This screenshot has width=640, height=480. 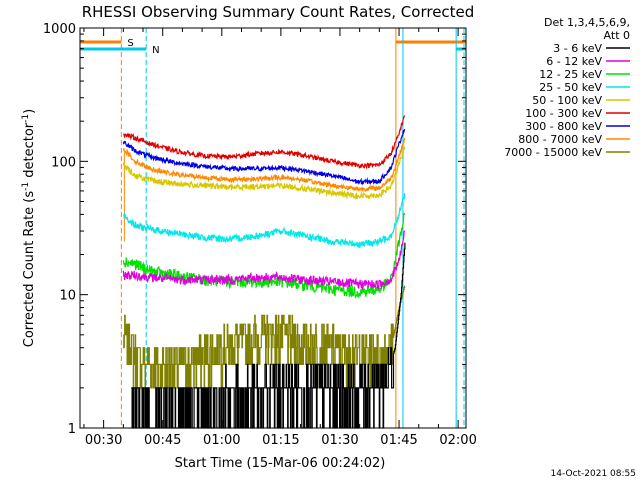 What do you see at coordinates (162, 440) in the screenshot?
I see `x-tick-label: 00:45` at bounding box center [162, 440].